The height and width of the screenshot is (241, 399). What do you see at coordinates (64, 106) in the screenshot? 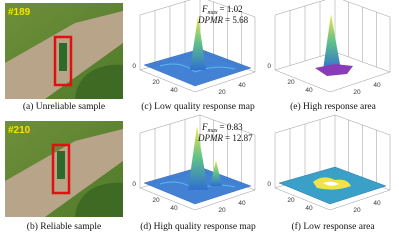
I see `caption: (a) Unreliable sample` at bounding box center [64, 106].